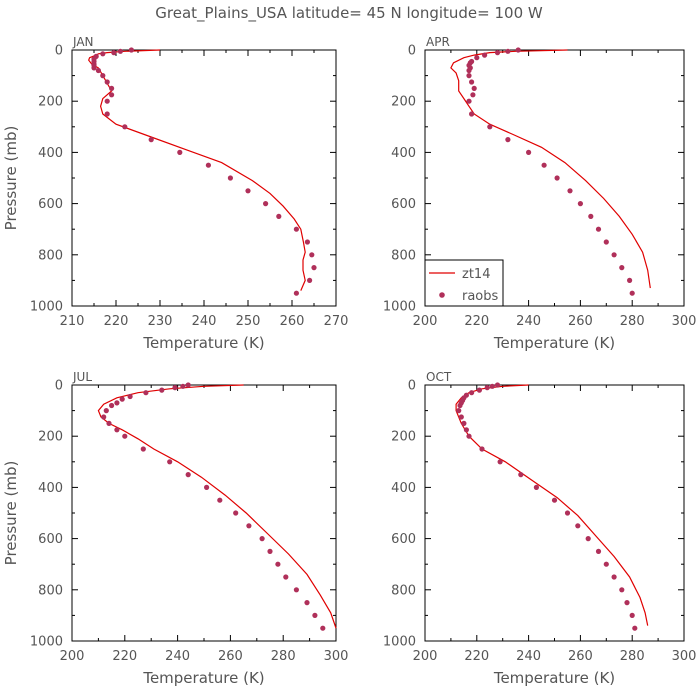  What do you see at coordinates (72, 321) in the screenshot?
I see `x-tick-label: 210` at bounding box center [72, 321].